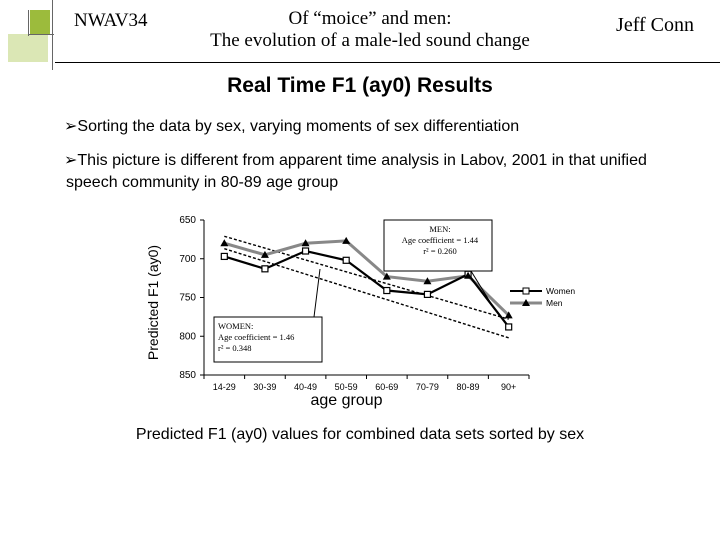 The height and width of the screenshot is (540, 720). Describe the element at coordinates (468, 387) in the screenshot. I see `x-tick-label: 80-89` at that location.